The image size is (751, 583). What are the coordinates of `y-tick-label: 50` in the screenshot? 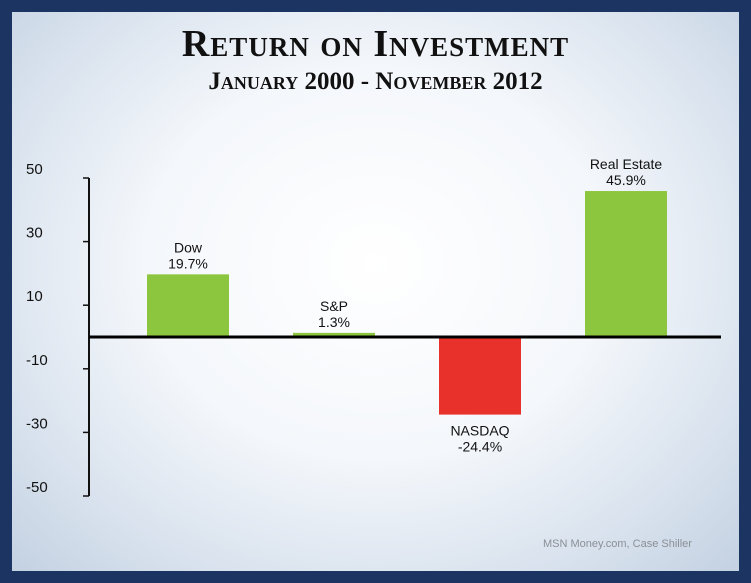 It's located at (34, 169).